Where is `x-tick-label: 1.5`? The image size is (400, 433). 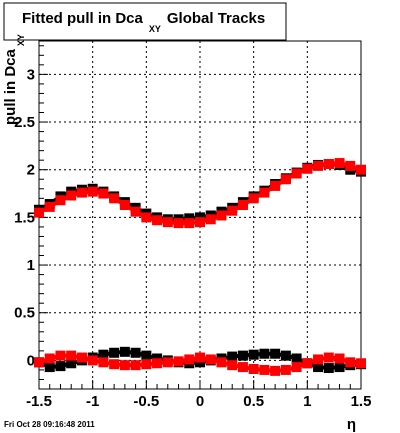 x-tick-label: 1.5 is located at coordinates (361, 401).